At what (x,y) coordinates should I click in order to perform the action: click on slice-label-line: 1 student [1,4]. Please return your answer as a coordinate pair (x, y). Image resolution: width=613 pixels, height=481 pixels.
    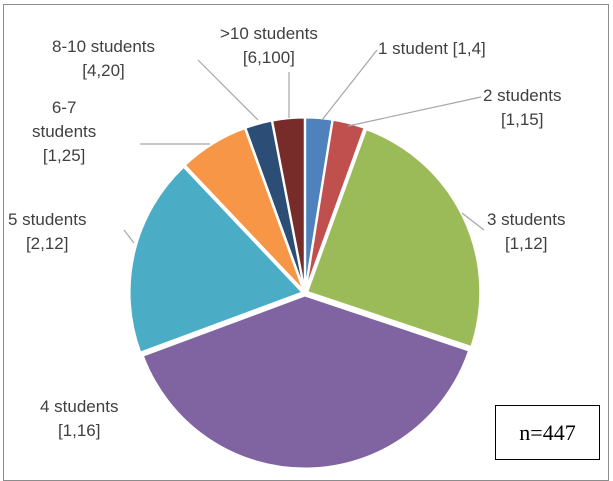
    Looking at the image, I should click on (432, 48).